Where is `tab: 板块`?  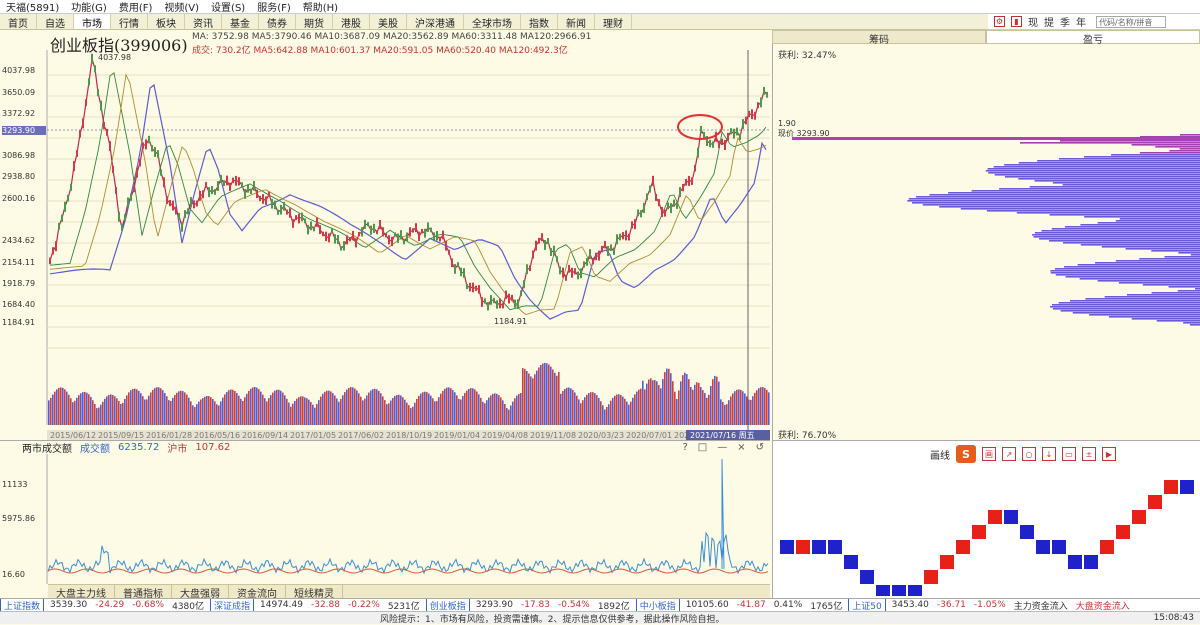
tab: 板块 is located at coordinates (166, 22).